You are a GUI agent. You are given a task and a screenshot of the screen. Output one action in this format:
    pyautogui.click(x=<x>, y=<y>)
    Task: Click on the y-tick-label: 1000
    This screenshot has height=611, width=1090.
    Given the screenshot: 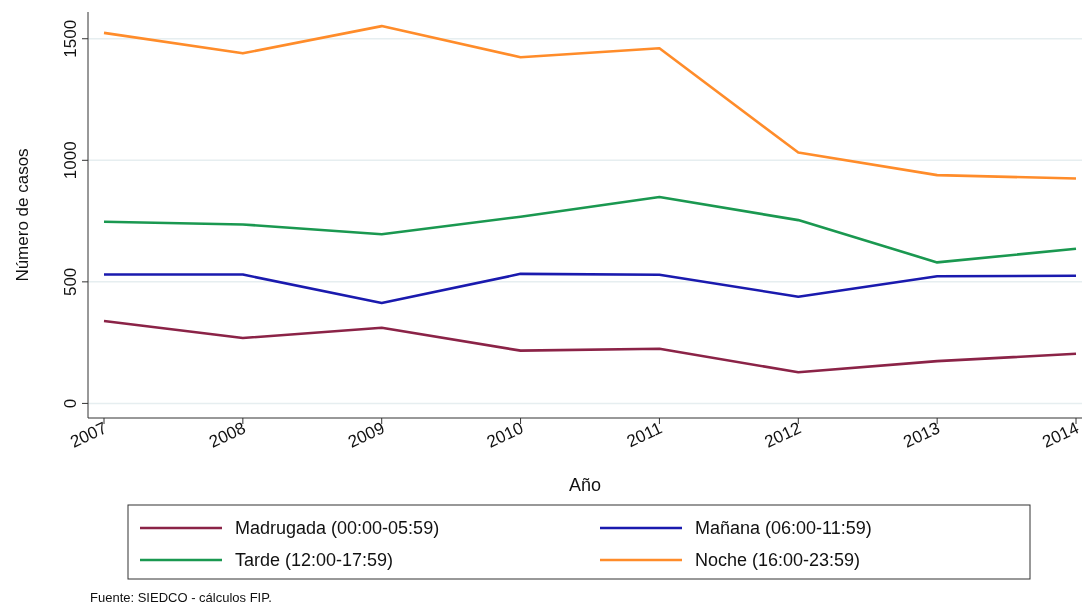 What is the action you would take?
    pyautogui.click(x=70, y=160)
    